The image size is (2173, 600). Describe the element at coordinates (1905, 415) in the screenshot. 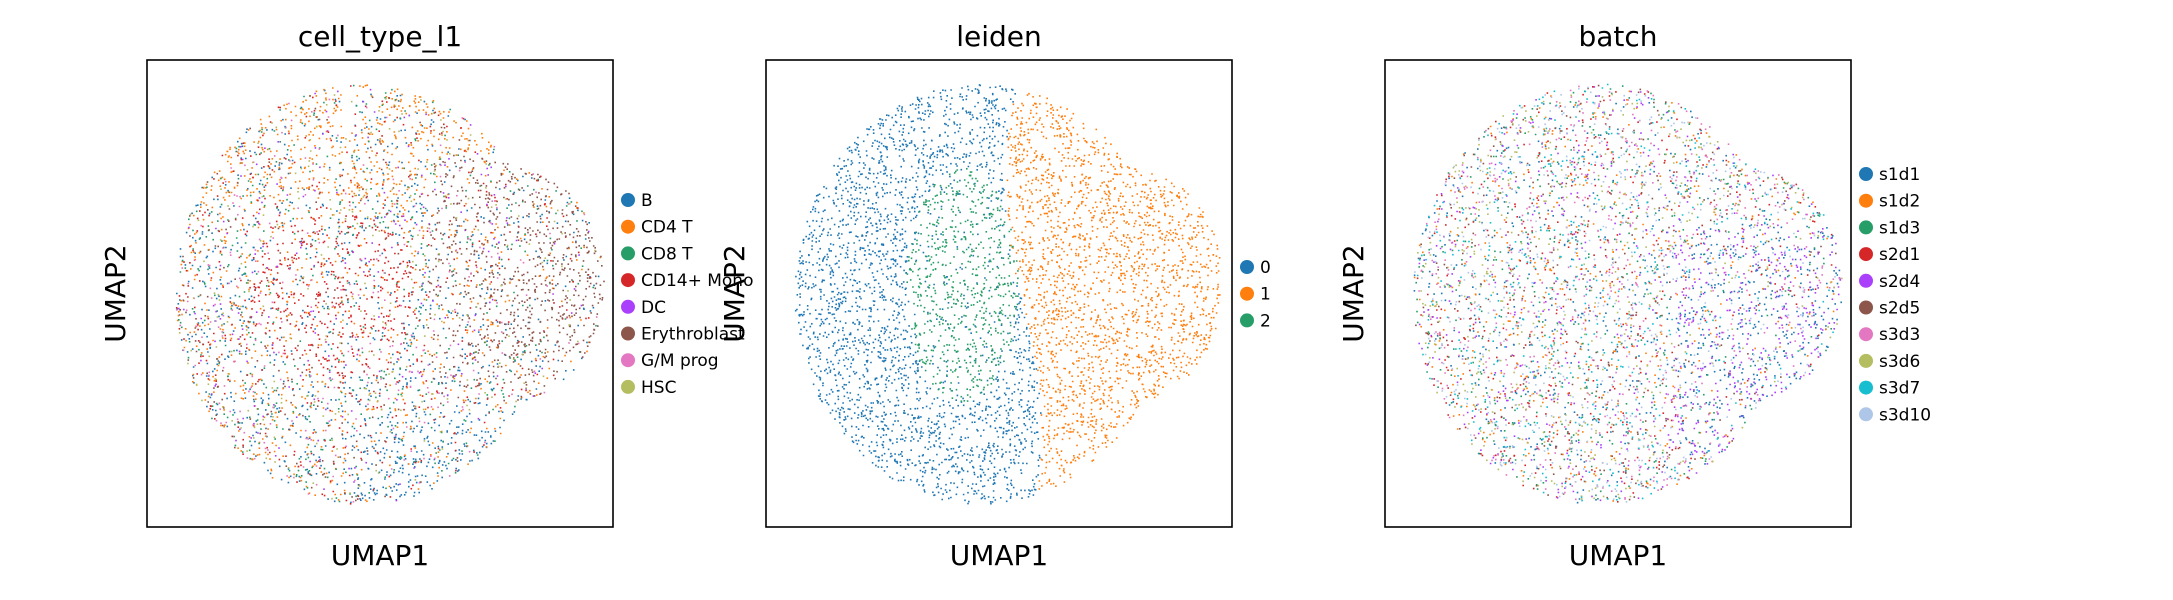

I see `legend-label: s3d10` at that location.